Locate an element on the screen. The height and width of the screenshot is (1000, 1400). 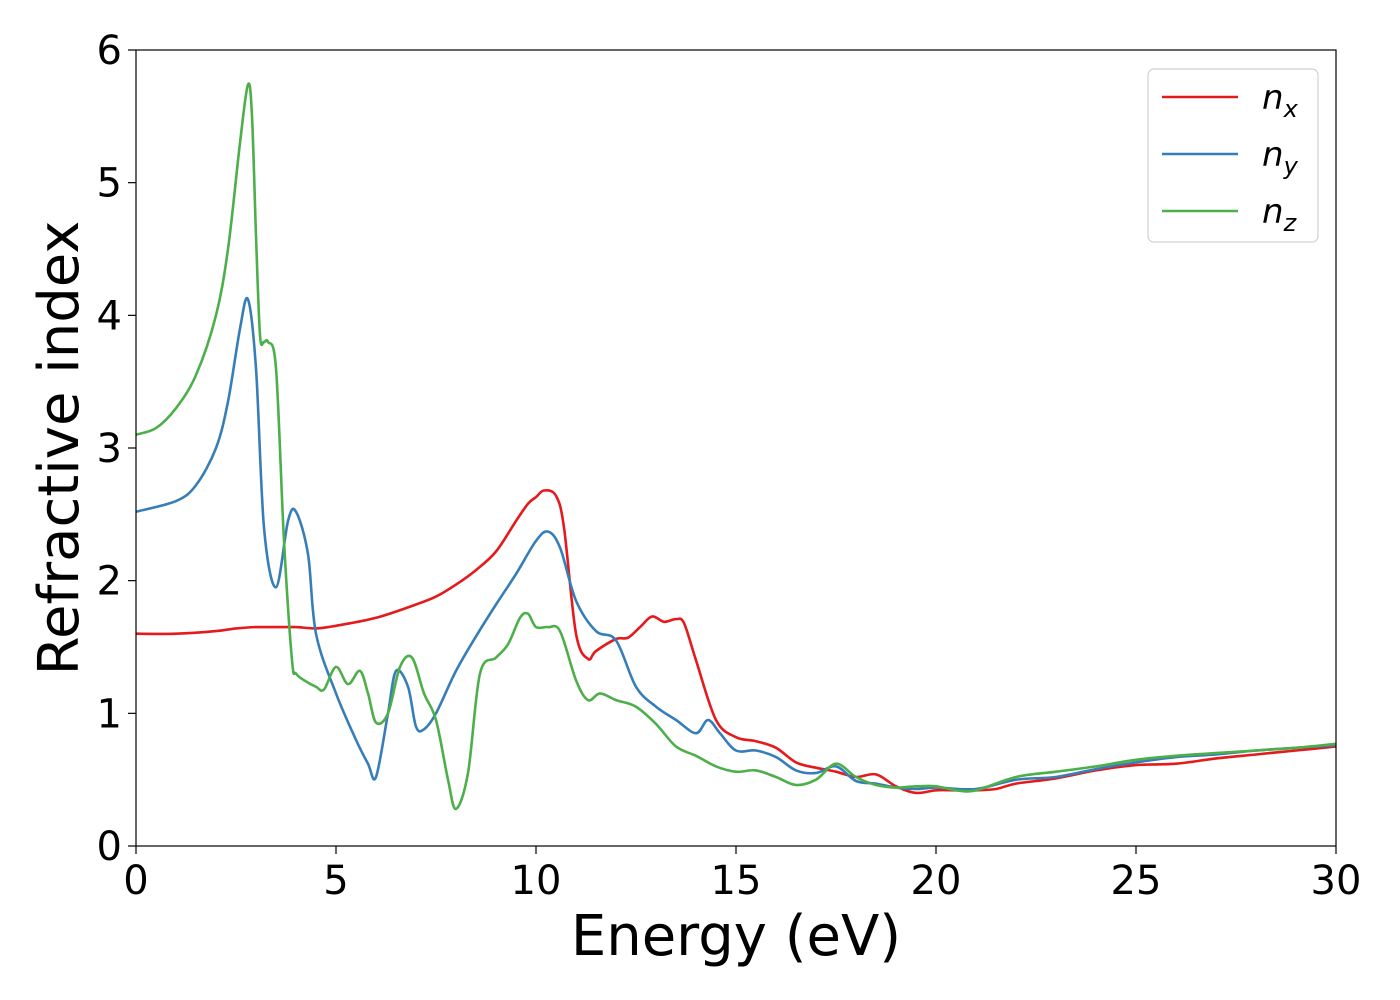
x-tick-label: 5 is located at coordinates (335, 881).